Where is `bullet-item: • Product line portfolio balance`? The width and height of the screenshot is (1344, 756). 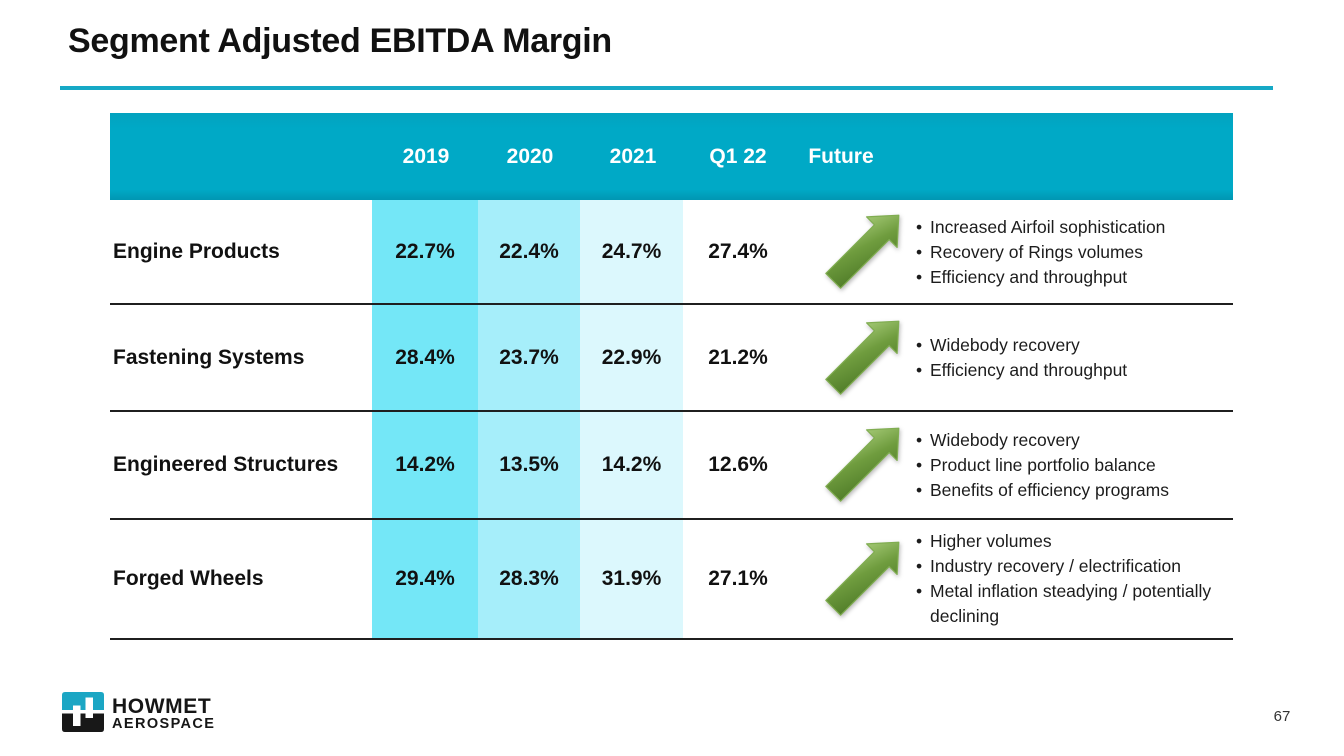 bullet-item: • Product line portfolio balance is located at coordinates (1076, 465).